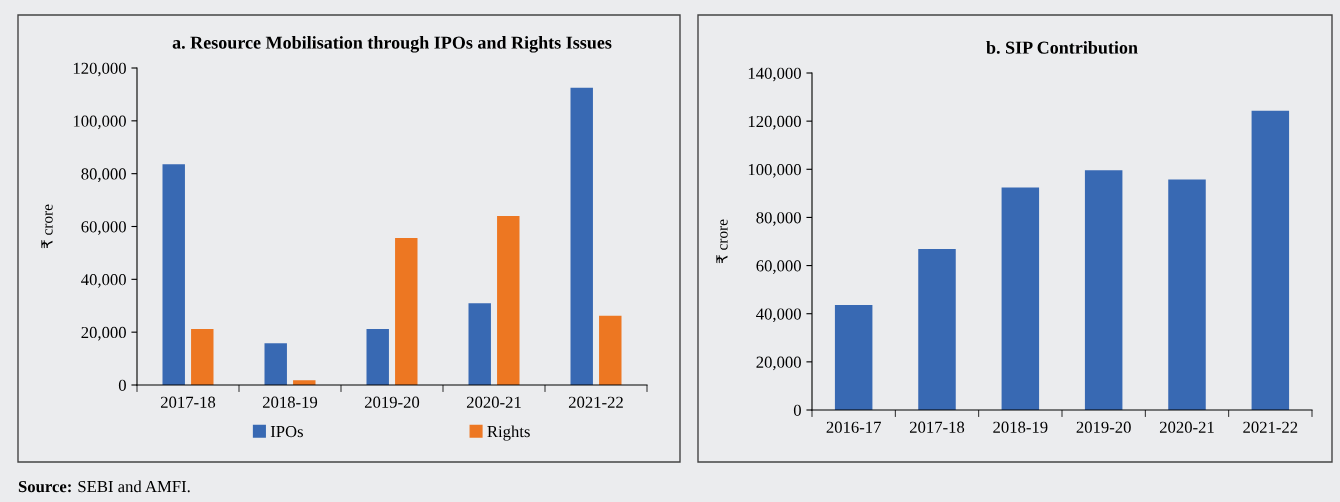  Describe the element at coordinates (774, 74) in the screenshot. I see `y-tick-label: 140,000` at that location.